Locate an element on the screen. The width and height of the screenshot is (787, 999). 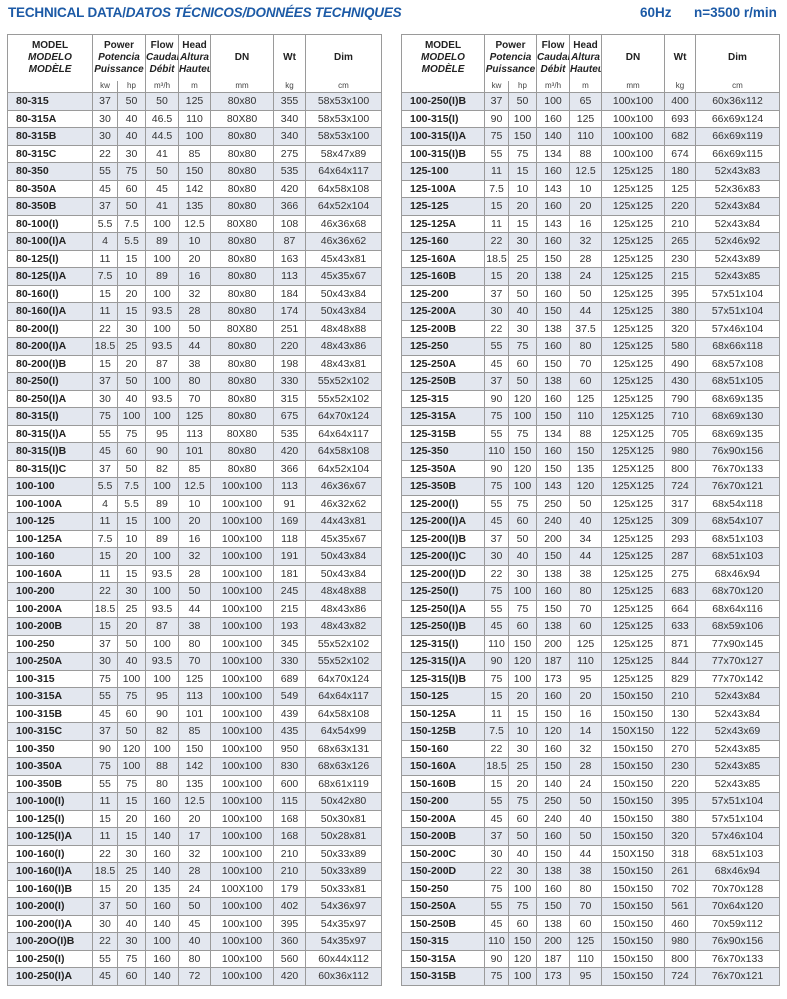
table-row: 150-315 110 150 200 125 150x150 980 76x90x156 is located at coordinates (590, 941).